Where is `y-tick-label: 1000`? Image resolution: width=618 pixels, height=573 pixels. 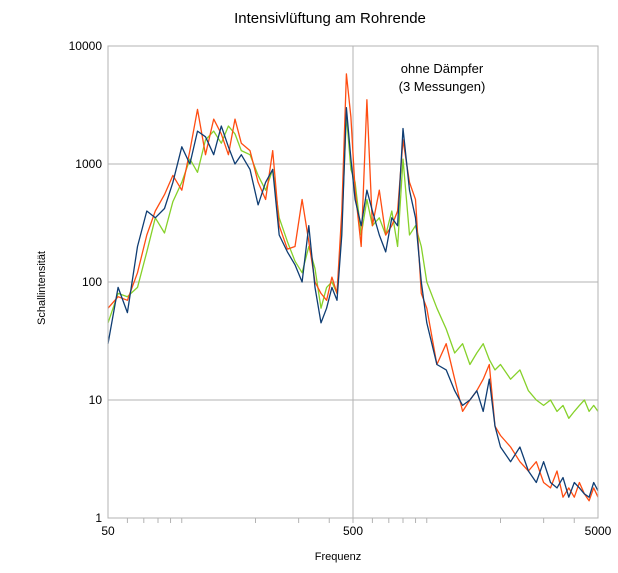
y-tick-label: 1000 is located at coordinates (88, 164).